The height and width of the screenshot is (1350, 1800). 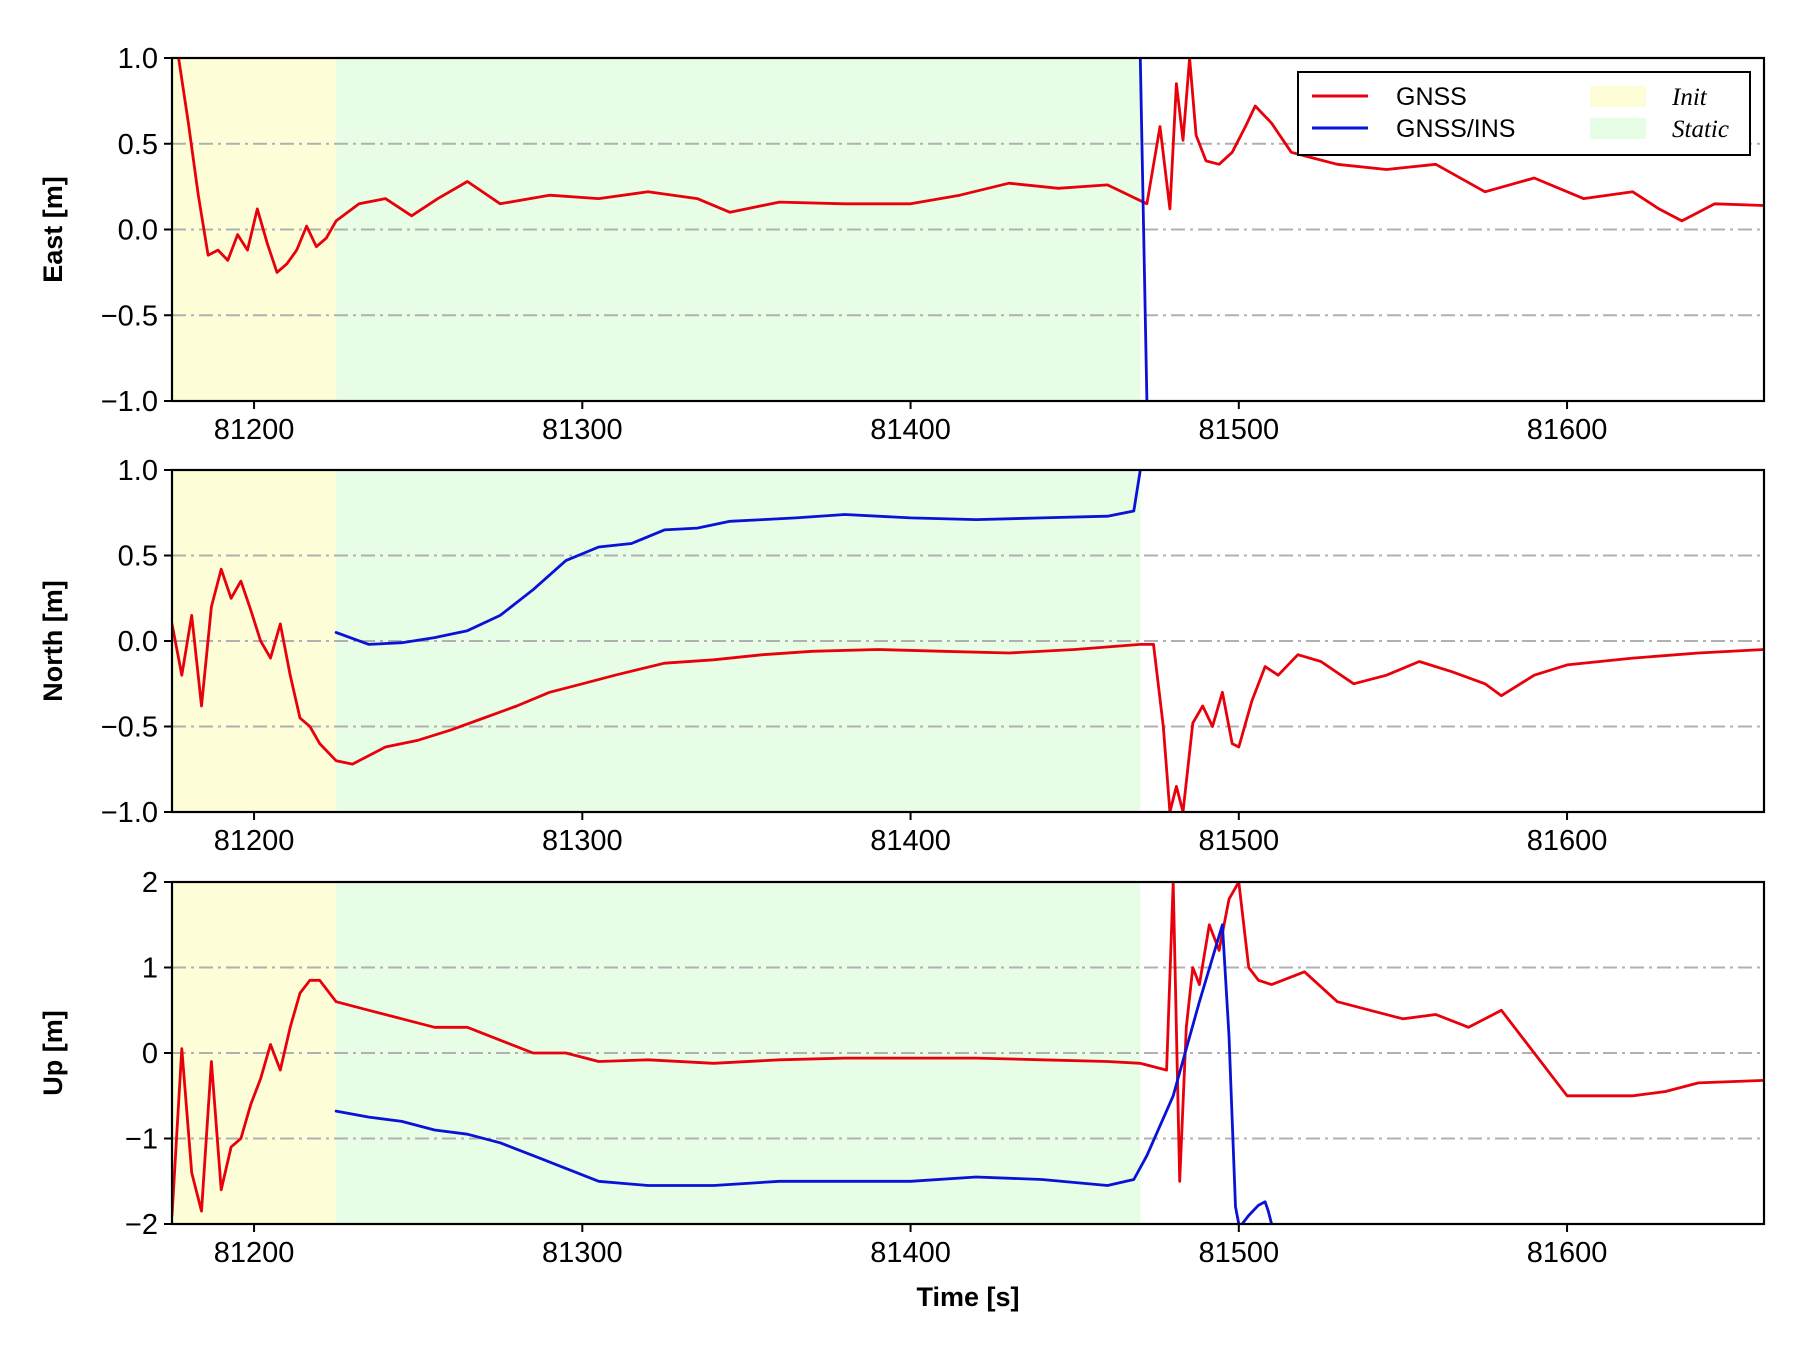 I want to click on legend-label: GNSS/INS, so click(x=1455, y=129).